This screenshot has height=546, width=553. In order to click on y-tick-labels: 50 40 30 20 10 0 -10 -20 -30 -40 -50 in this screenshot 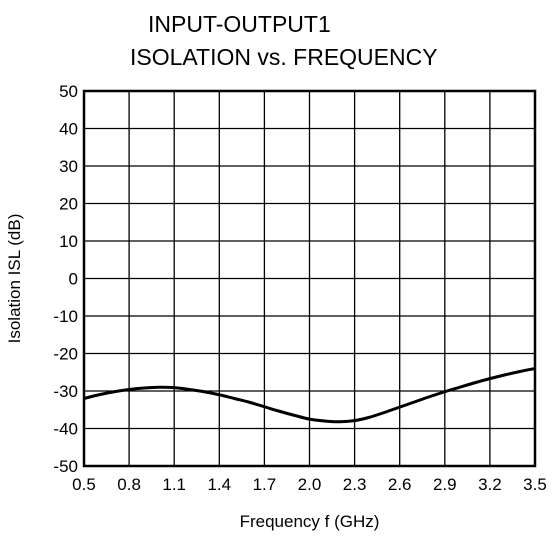, I will do `click(65, 279)`.